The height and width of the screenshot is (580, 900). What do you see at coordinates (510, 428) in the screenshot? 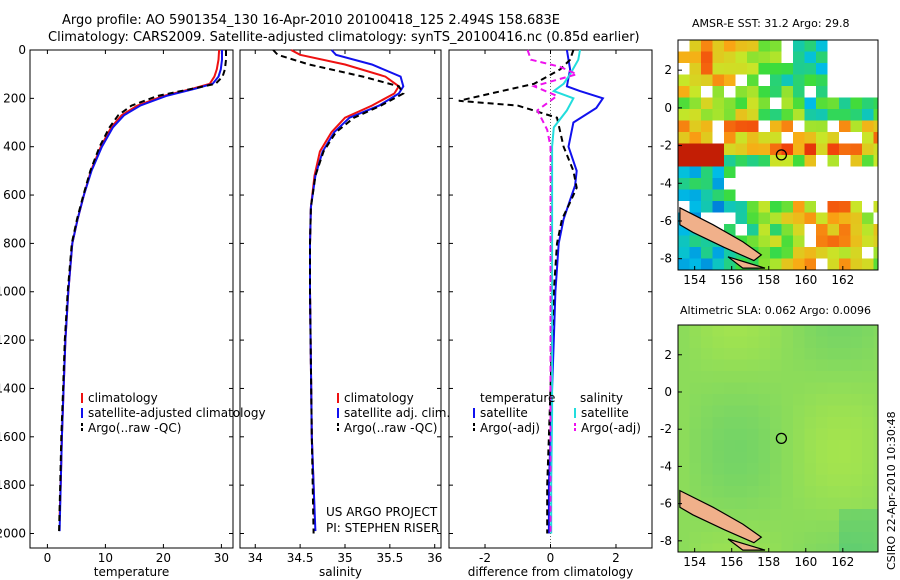
I see `legend-label: Argo(-adj)` at bounding box center [510, 428].